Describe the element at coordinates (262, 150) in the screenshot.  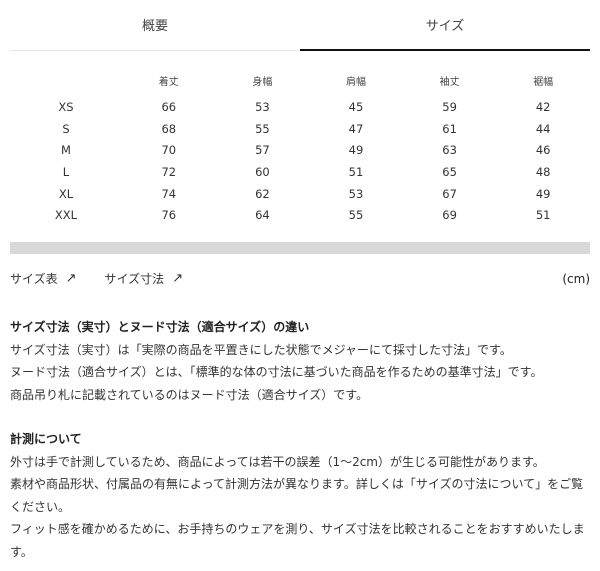
I see `measurement-cell: 57` at that location.